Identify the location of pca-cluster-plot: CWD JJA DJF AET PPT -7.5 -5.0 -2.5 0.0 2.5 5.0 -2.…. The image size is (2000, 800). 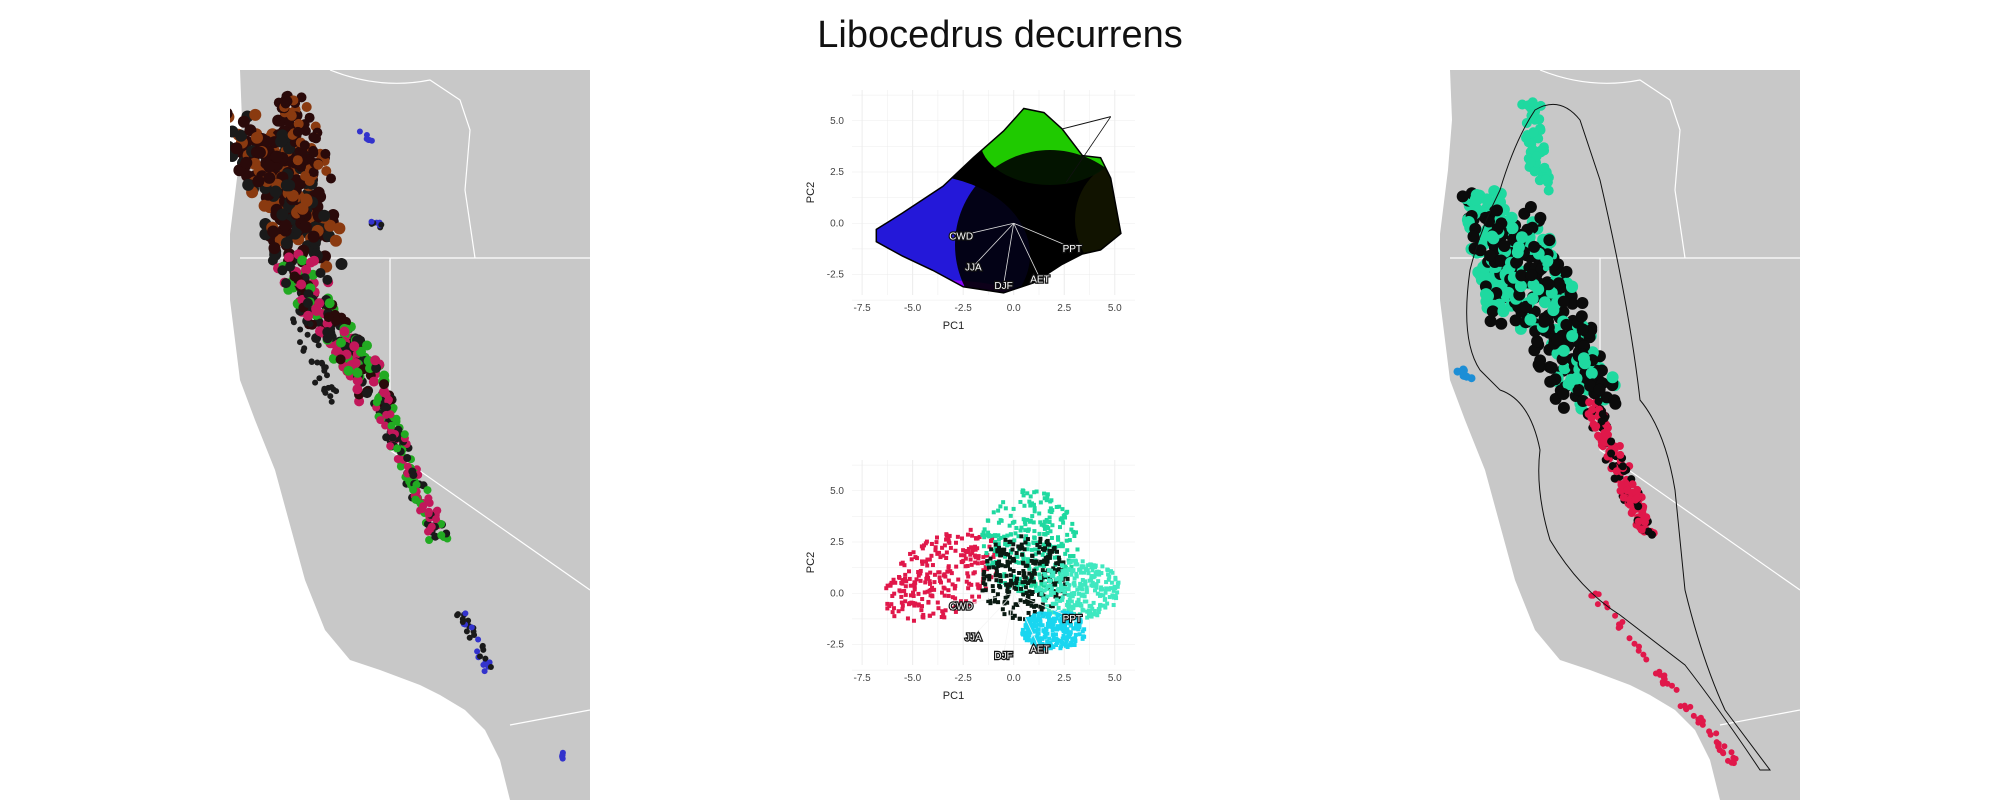
(970, 581).